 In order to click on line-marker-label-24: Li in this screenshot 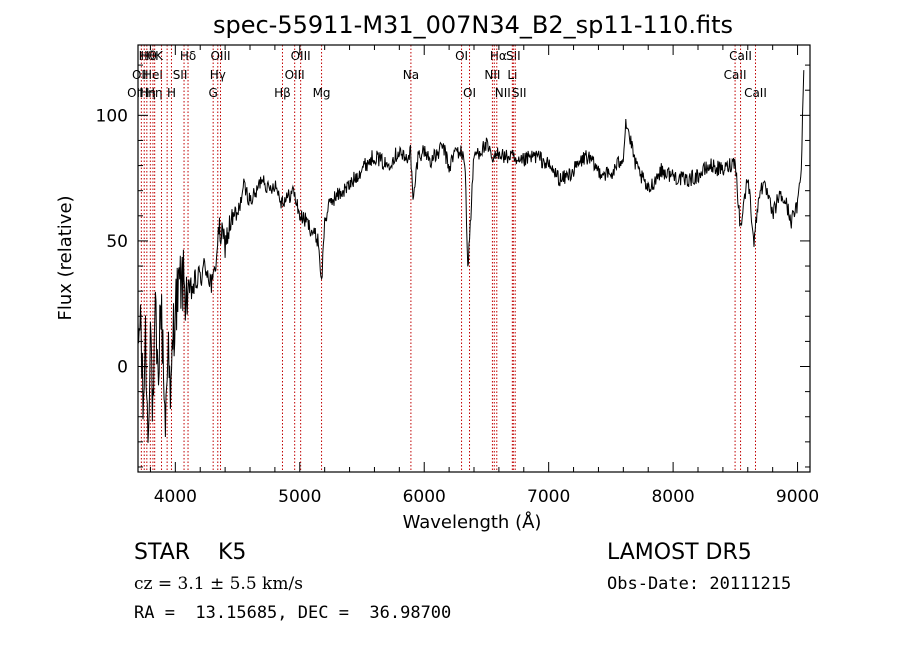, I will do `click(512, 75)`.